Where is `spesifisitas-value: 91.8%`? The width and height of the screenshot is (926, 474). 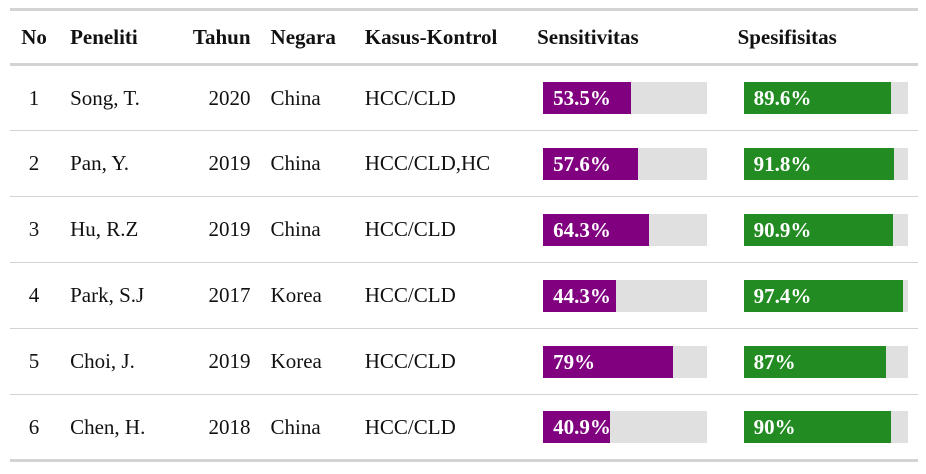
spesifisitas-value: 91.8% is located at coordinates (782, 163).